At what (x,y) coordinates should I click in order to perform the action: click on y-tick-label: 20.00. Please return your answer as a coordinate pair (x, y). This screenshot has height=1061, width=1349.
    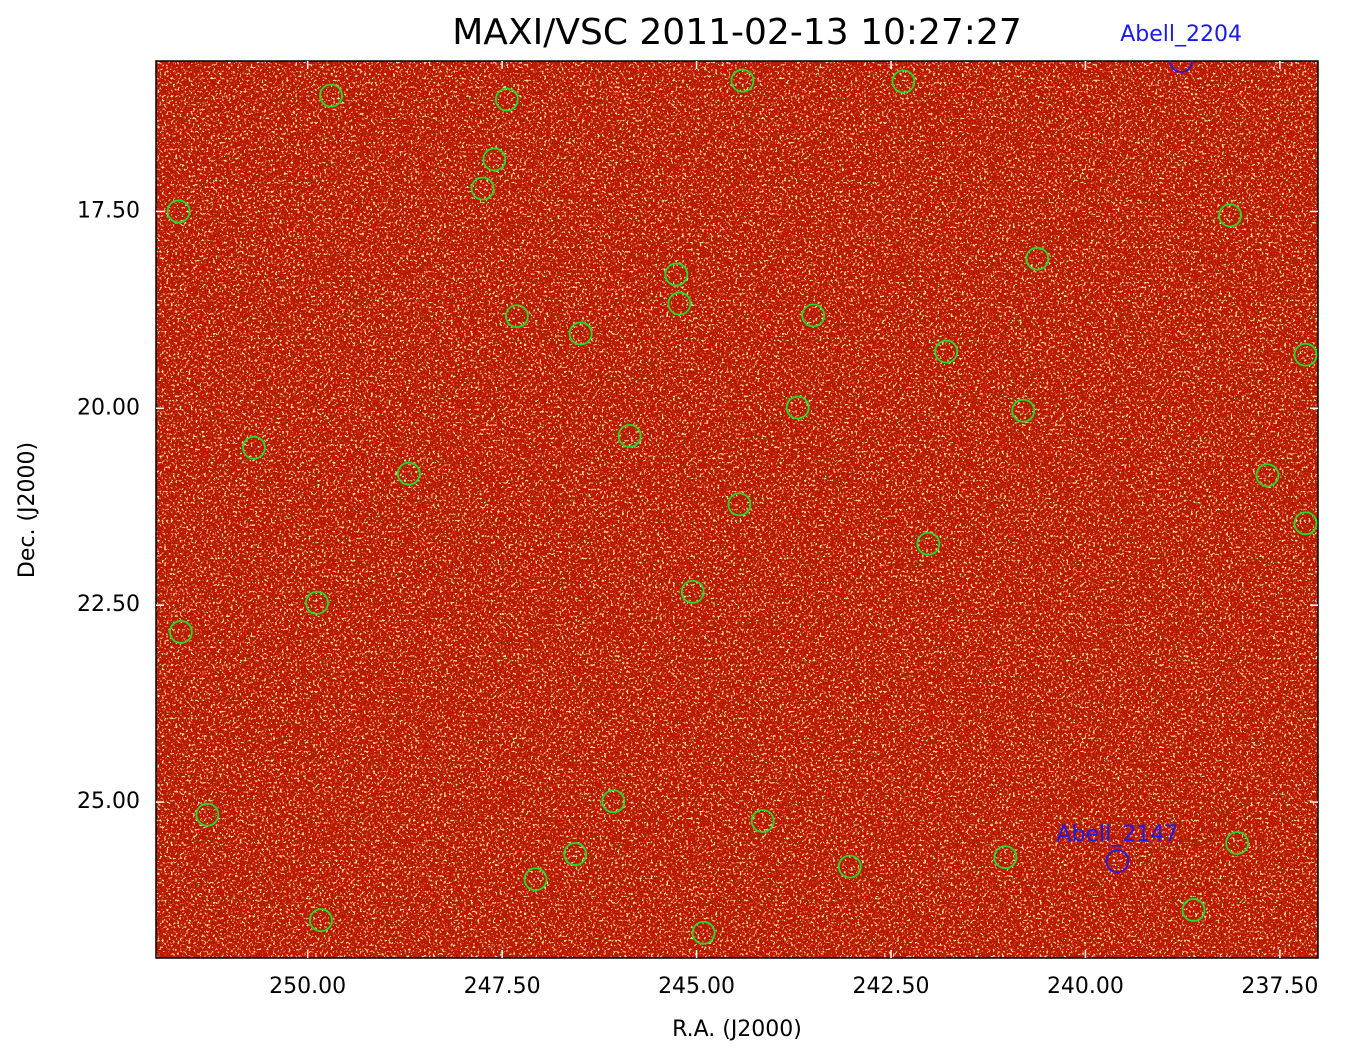
    Looking at the image, I should click on (108, 407).